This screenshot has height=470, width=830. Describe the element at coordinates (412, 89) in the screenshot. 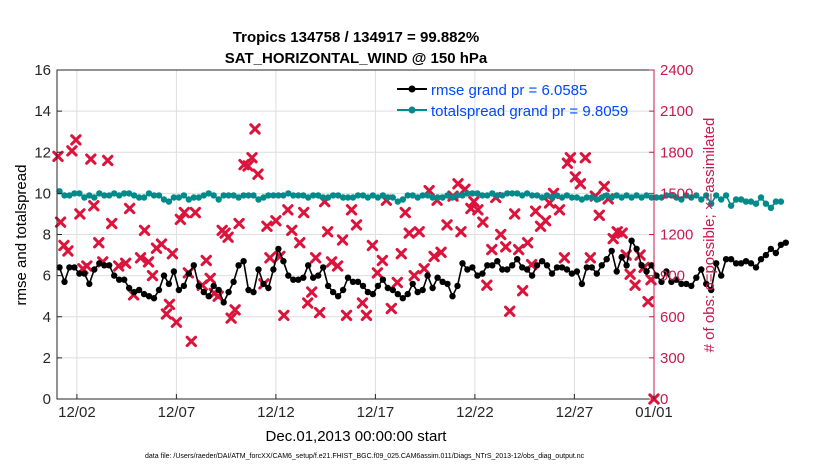

I see `legend-rmse-marker` at that location.